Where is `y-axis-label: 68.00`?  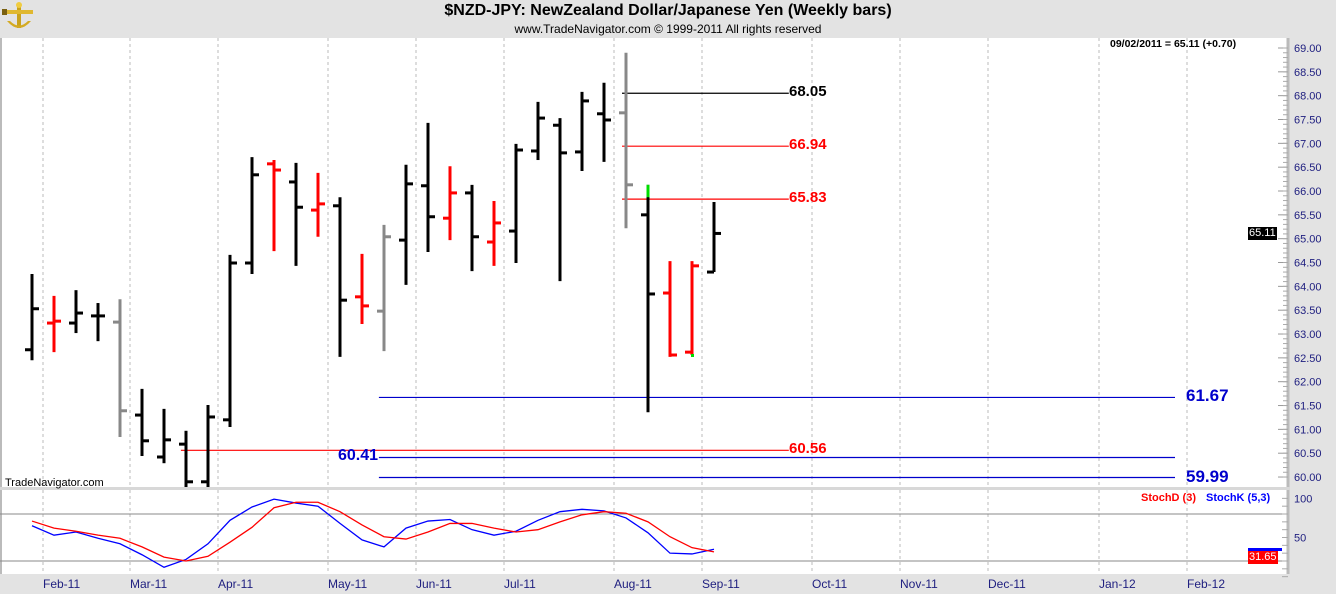
y-axis-label: 68.00 is located at coordinates (1308, 97).